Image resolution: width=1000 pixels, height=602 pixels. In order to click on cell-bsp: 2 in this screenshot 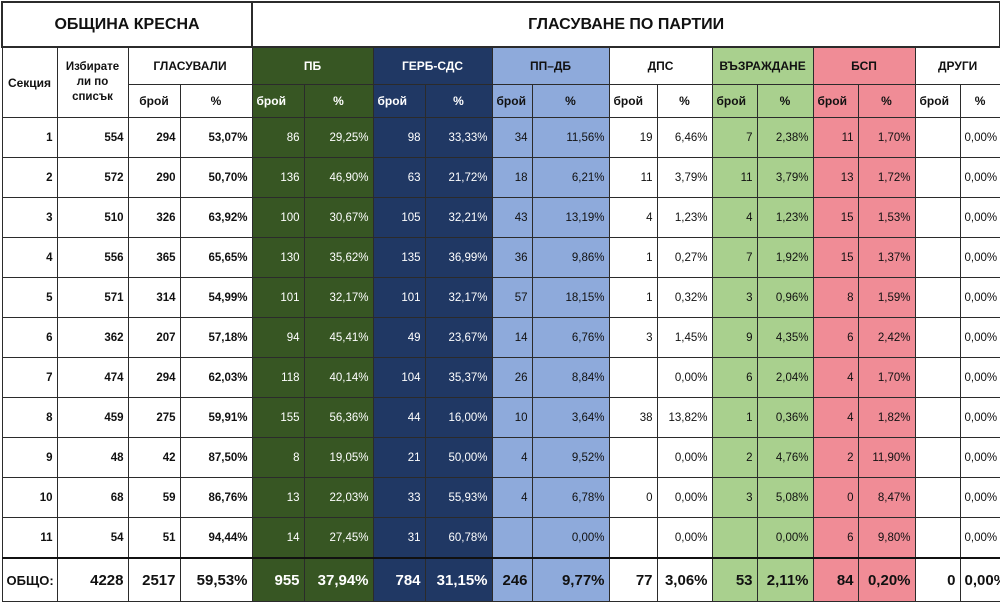, I will do `click(835, 457)`.